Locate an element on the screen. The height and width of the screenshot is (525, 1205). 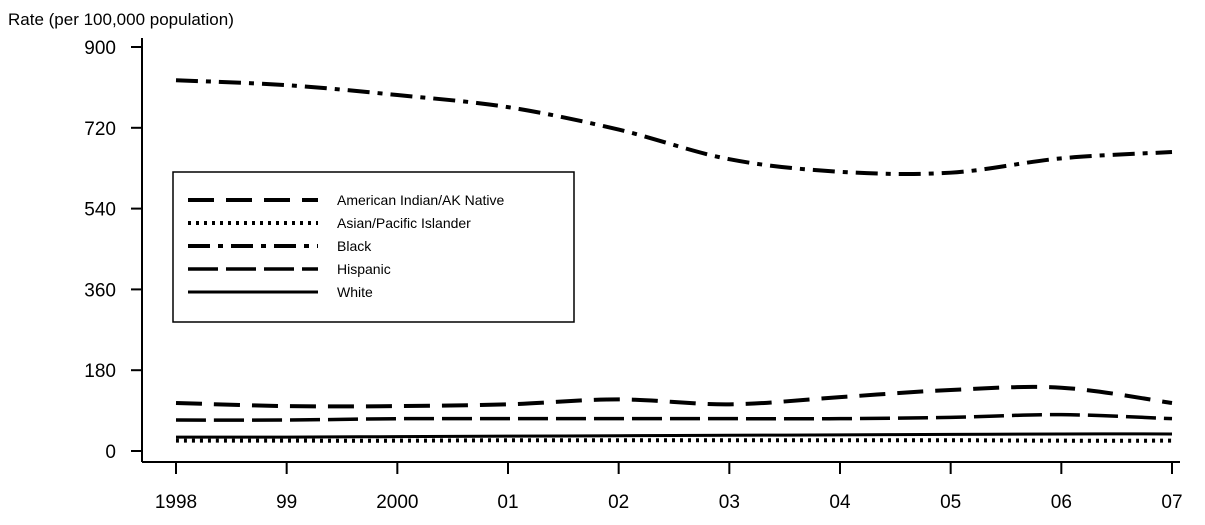
x-tick-label: 04 is located at coordinates (840, 502).